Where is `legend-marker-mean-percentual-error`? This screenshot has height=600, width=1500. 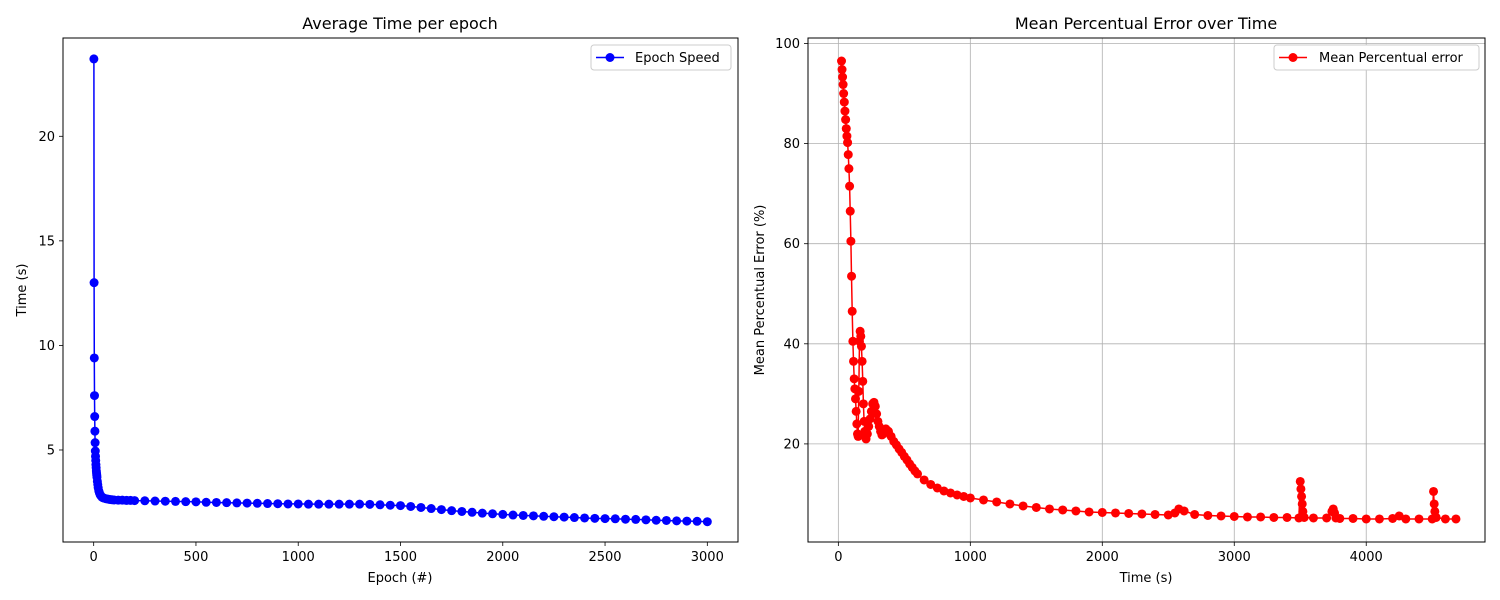 legend-marker-mean-percentual-error is located at coordinates (1293, 57).